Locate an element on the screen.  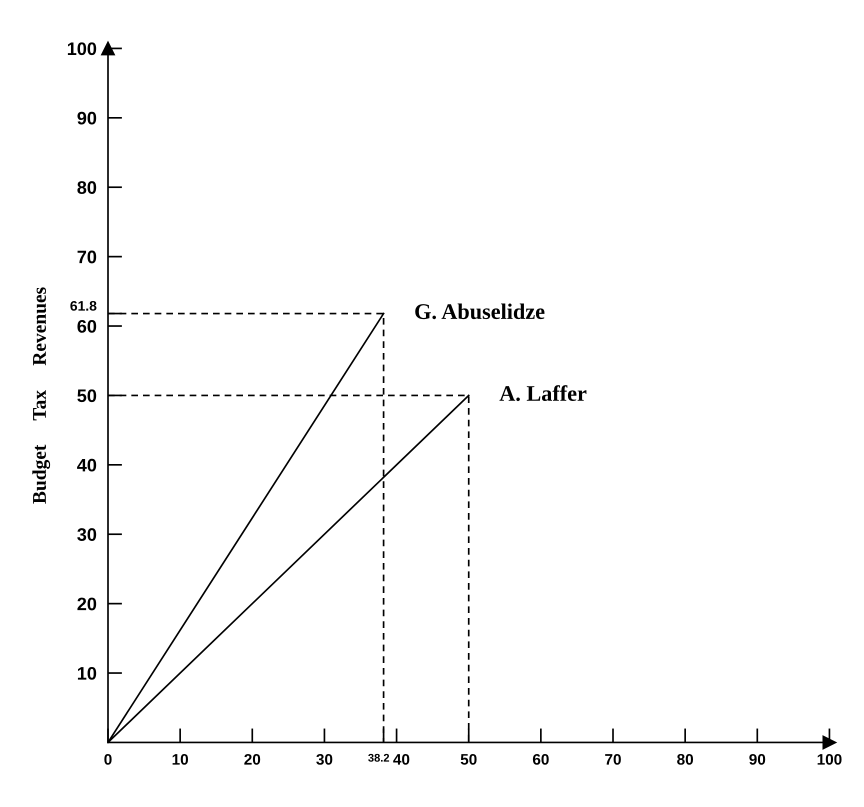
y-tick-label: 61.8 is located at coordinates (83, 305).